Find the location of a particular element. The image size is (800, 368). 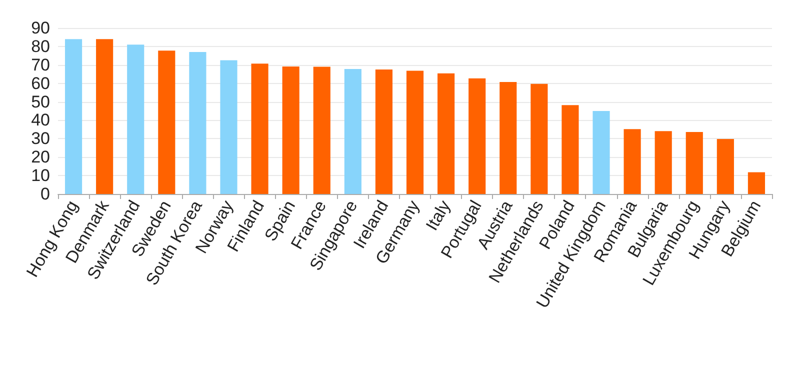

y-tick-label: 30 is located at coordinates (40, 138).